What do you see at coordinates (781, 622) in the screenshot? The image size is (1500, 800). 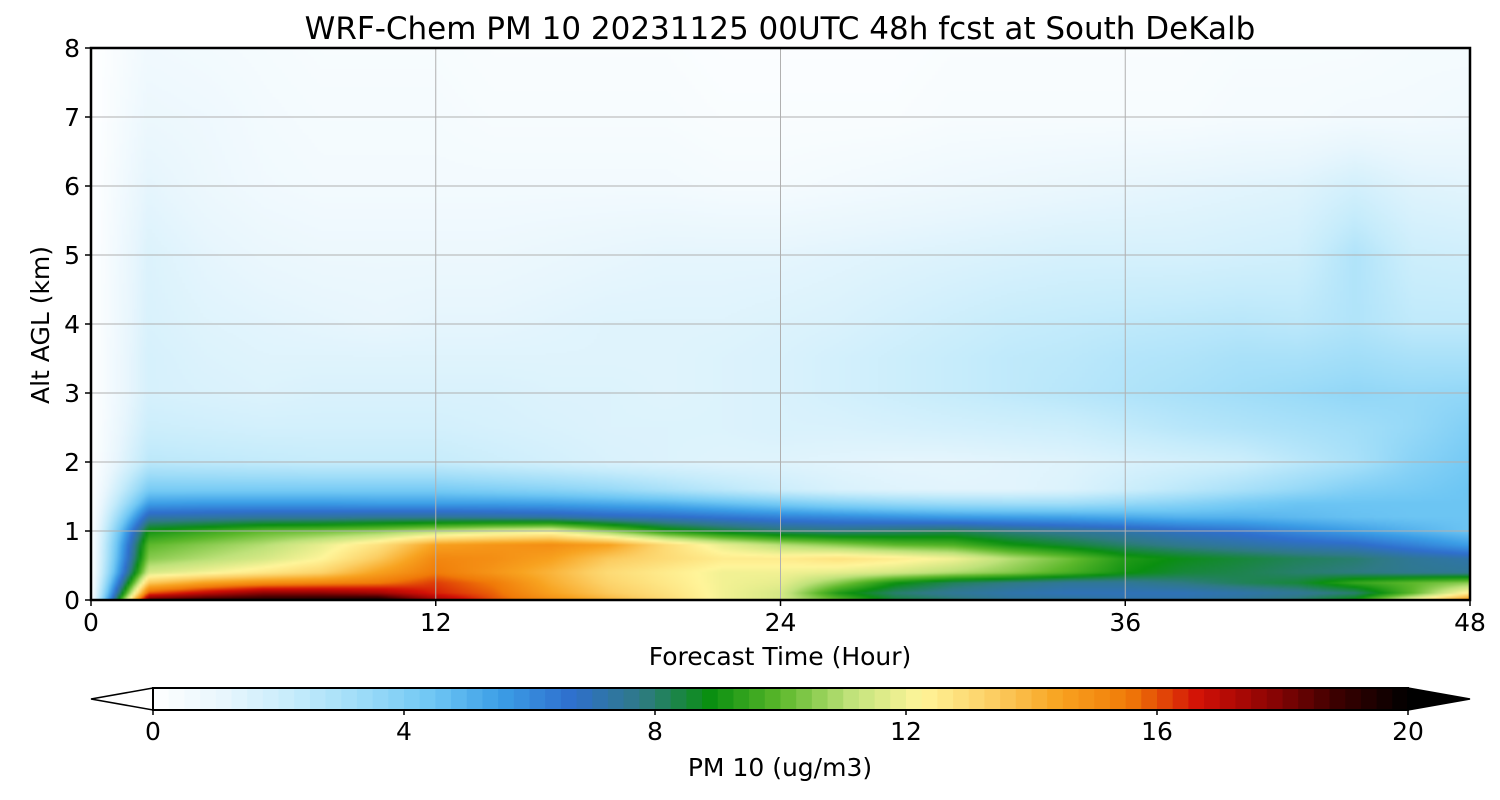 I see `x-tick-label: 24` at bounding box center [781, 622].